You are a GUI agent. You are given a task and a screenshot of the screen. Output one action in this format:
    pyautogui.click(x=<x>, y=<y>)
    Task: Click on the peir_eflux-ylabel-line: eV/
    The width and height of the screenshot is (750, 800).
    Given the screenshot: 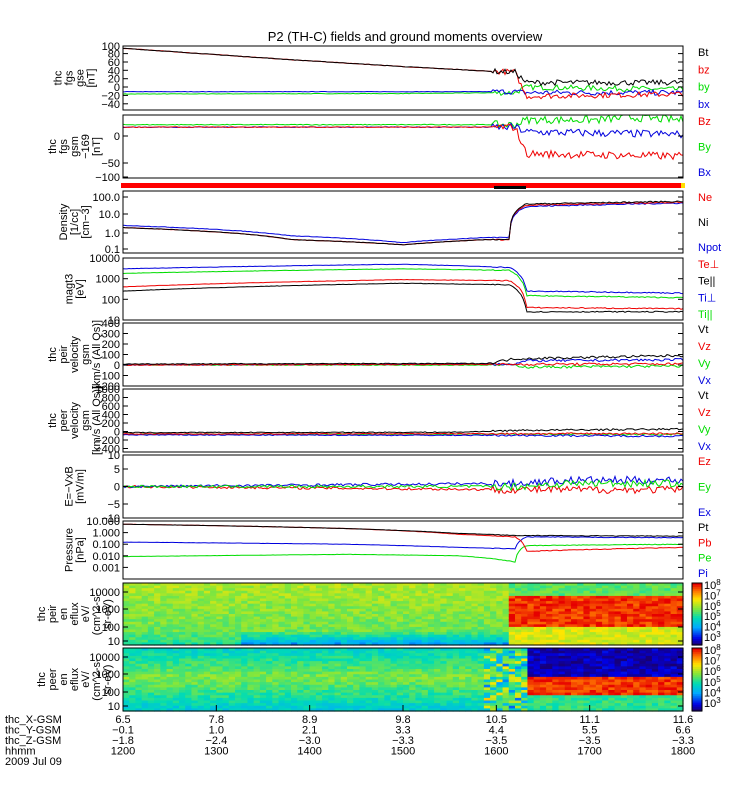 What is the action you would take?
    pyautogui.click(x=86, y=613)
    